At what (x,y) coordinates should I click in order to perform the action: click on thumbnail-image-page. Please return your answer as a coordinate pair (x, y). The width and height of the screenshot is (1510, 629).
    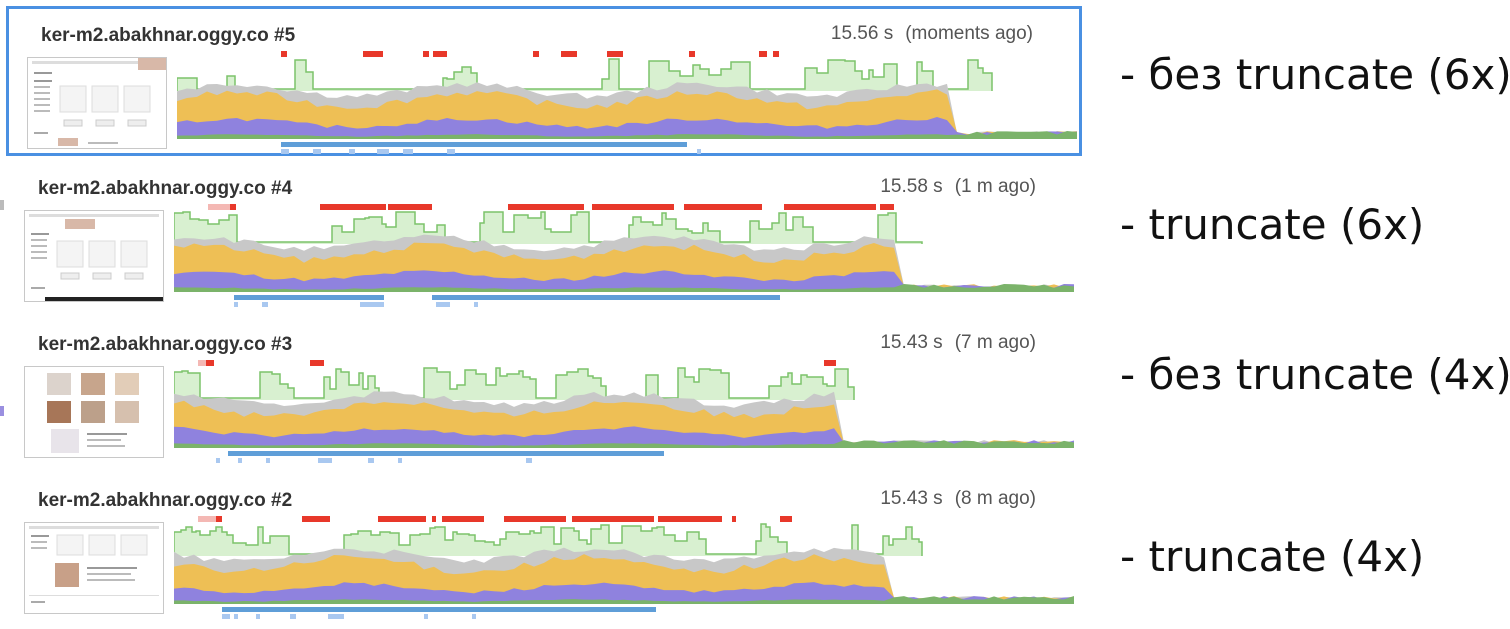
    Looking at the image, I should click on (94, 412).